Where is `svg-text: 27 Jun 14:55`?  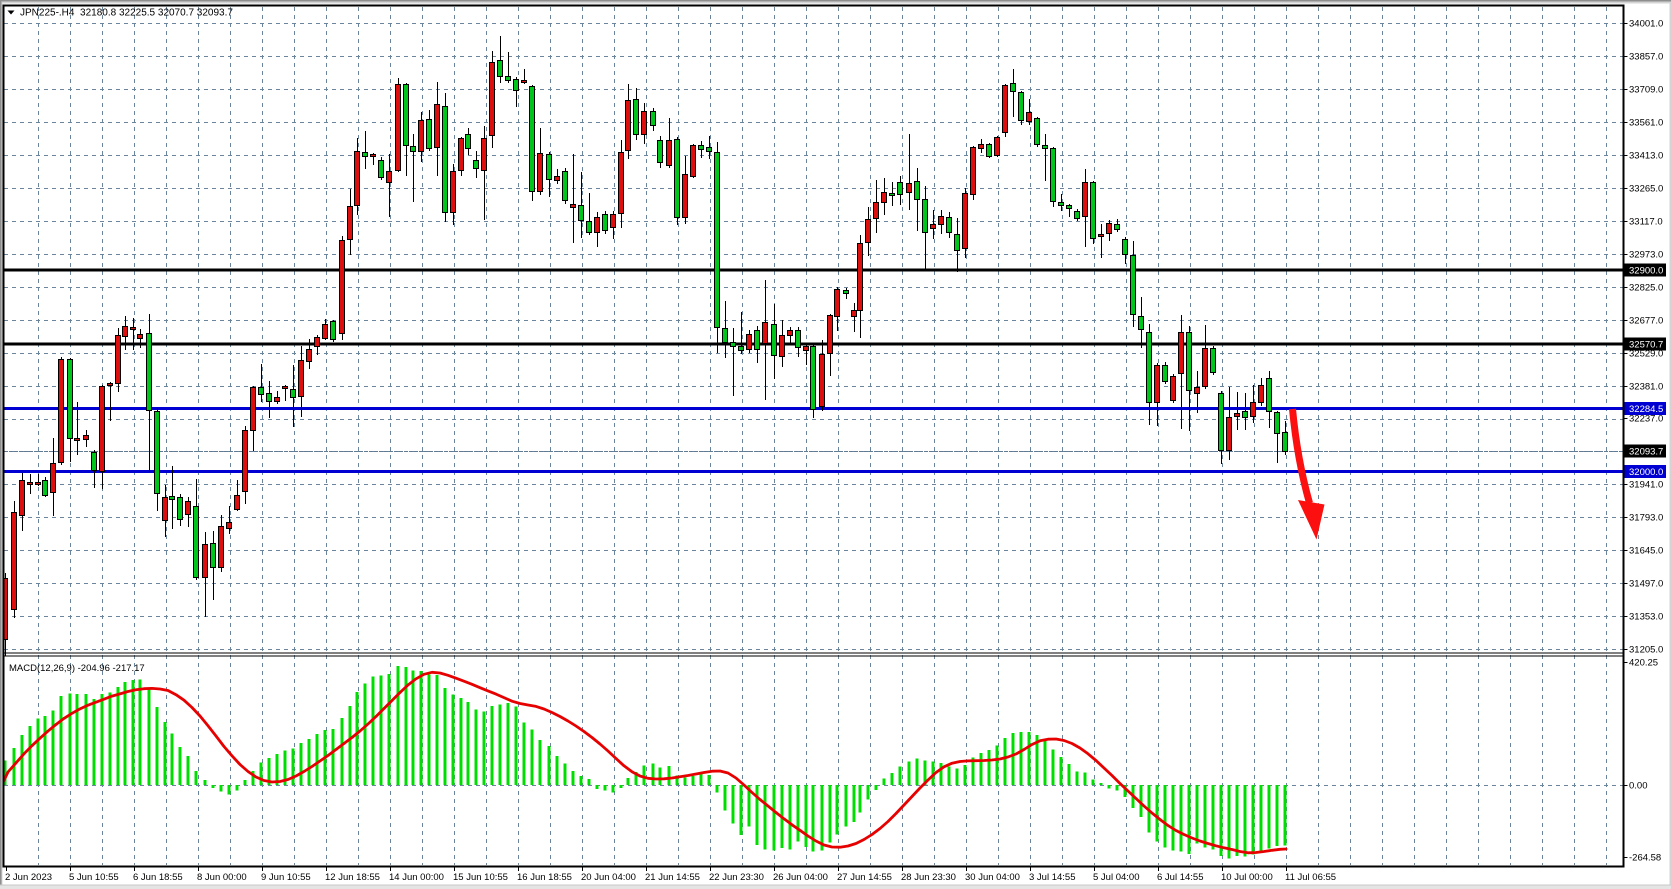
svg-text: 27 Jun 14:55 is located at coordinates (864, 877).